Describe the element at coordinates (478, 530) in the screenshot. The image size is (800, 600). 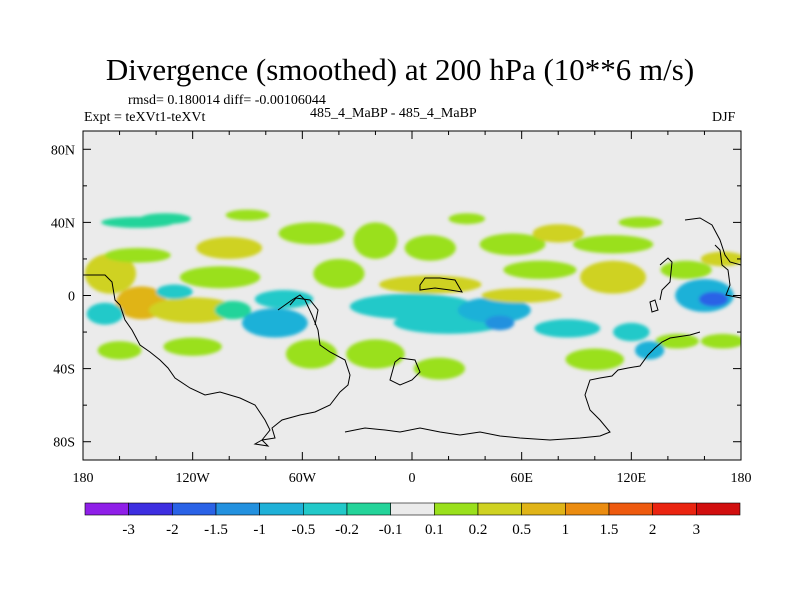
I see `colorbar-label: 0.2` at that location.